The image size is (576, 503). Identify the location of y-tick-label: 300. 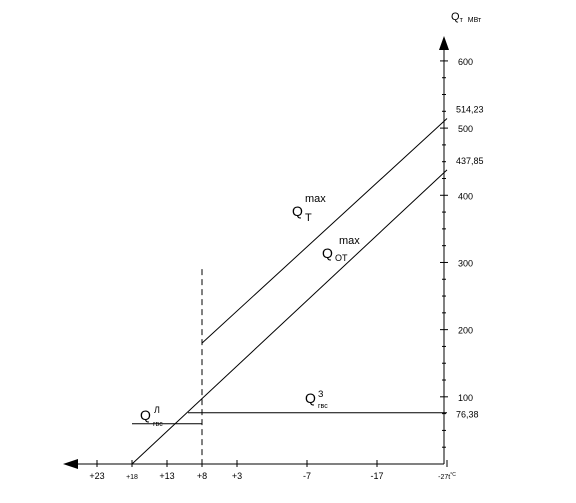
(465, 263).